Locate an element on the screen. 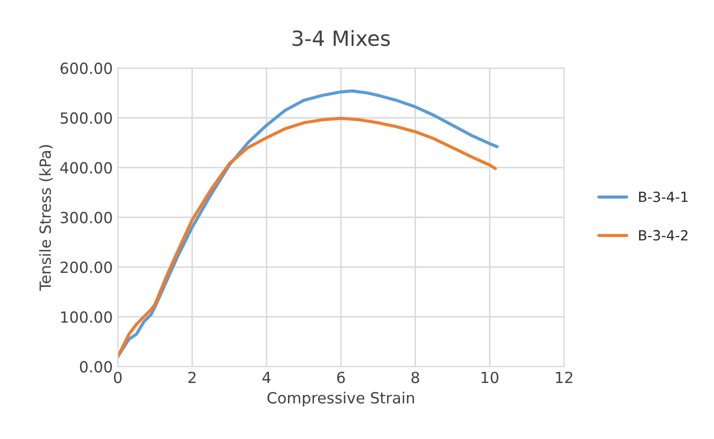  chart-title: 3-4 Mixes is located at coordinates (341, 38).